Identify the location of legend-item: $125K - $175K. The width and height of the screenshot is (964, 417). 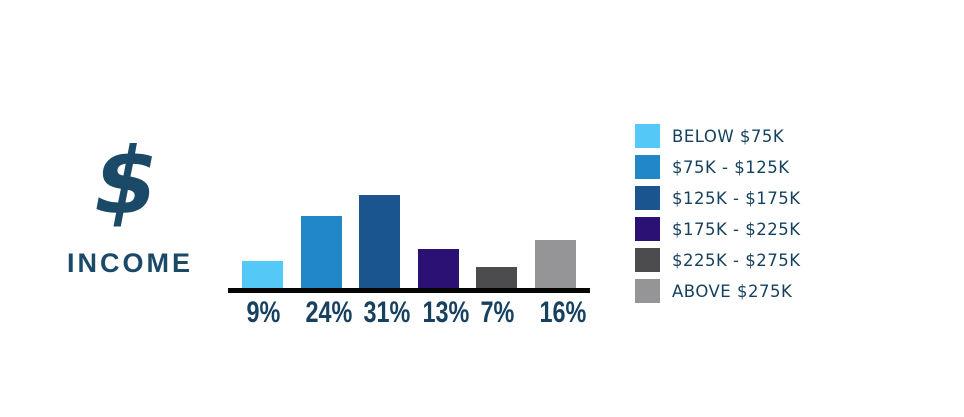
(718, 198).